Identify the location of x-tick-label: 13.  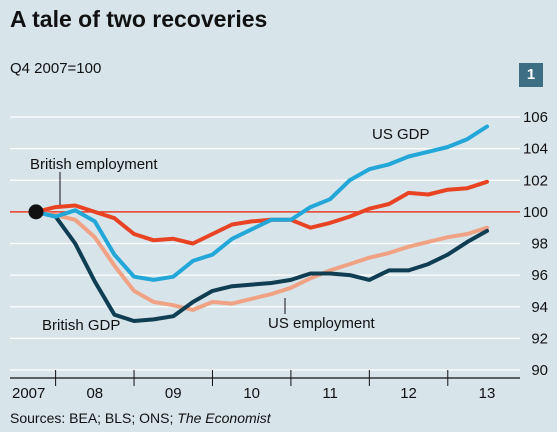
(487, 393).